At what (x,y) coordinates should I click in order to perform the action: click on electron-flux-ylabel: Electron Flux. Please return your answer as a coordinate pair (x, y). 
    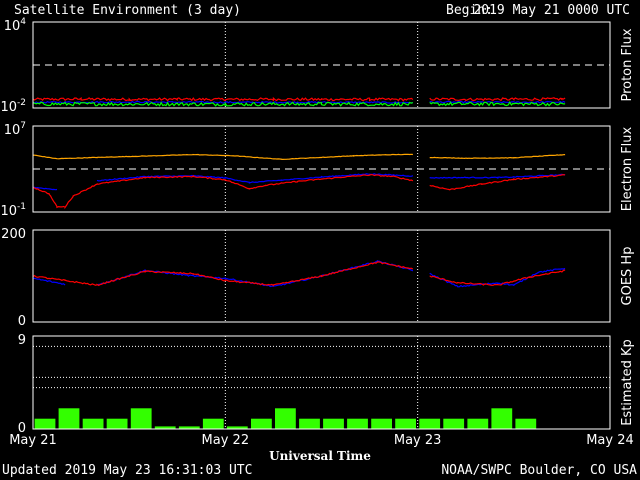
    Looking at the image, I should click on (627, 168).